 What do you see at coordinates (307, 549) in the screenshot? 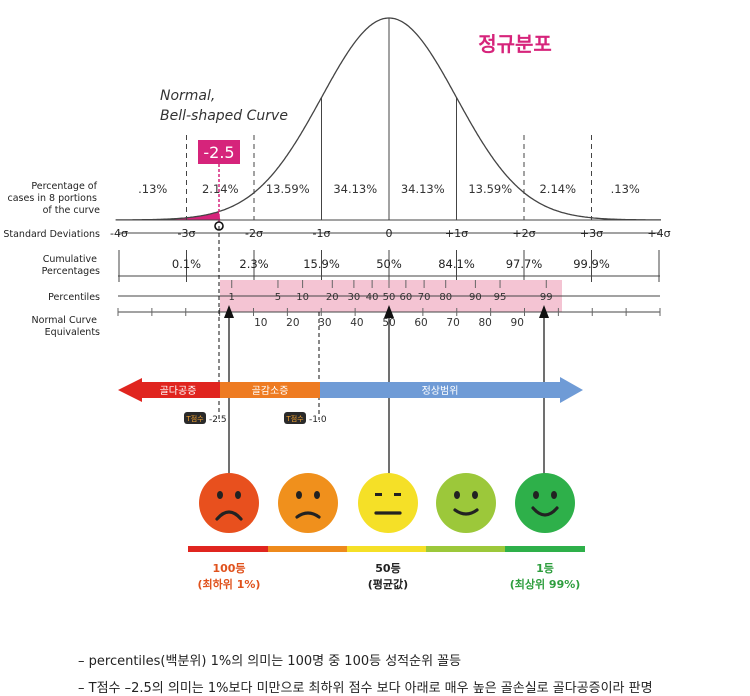
I see `scale-bar-orange` at bounding box center [307, 549].